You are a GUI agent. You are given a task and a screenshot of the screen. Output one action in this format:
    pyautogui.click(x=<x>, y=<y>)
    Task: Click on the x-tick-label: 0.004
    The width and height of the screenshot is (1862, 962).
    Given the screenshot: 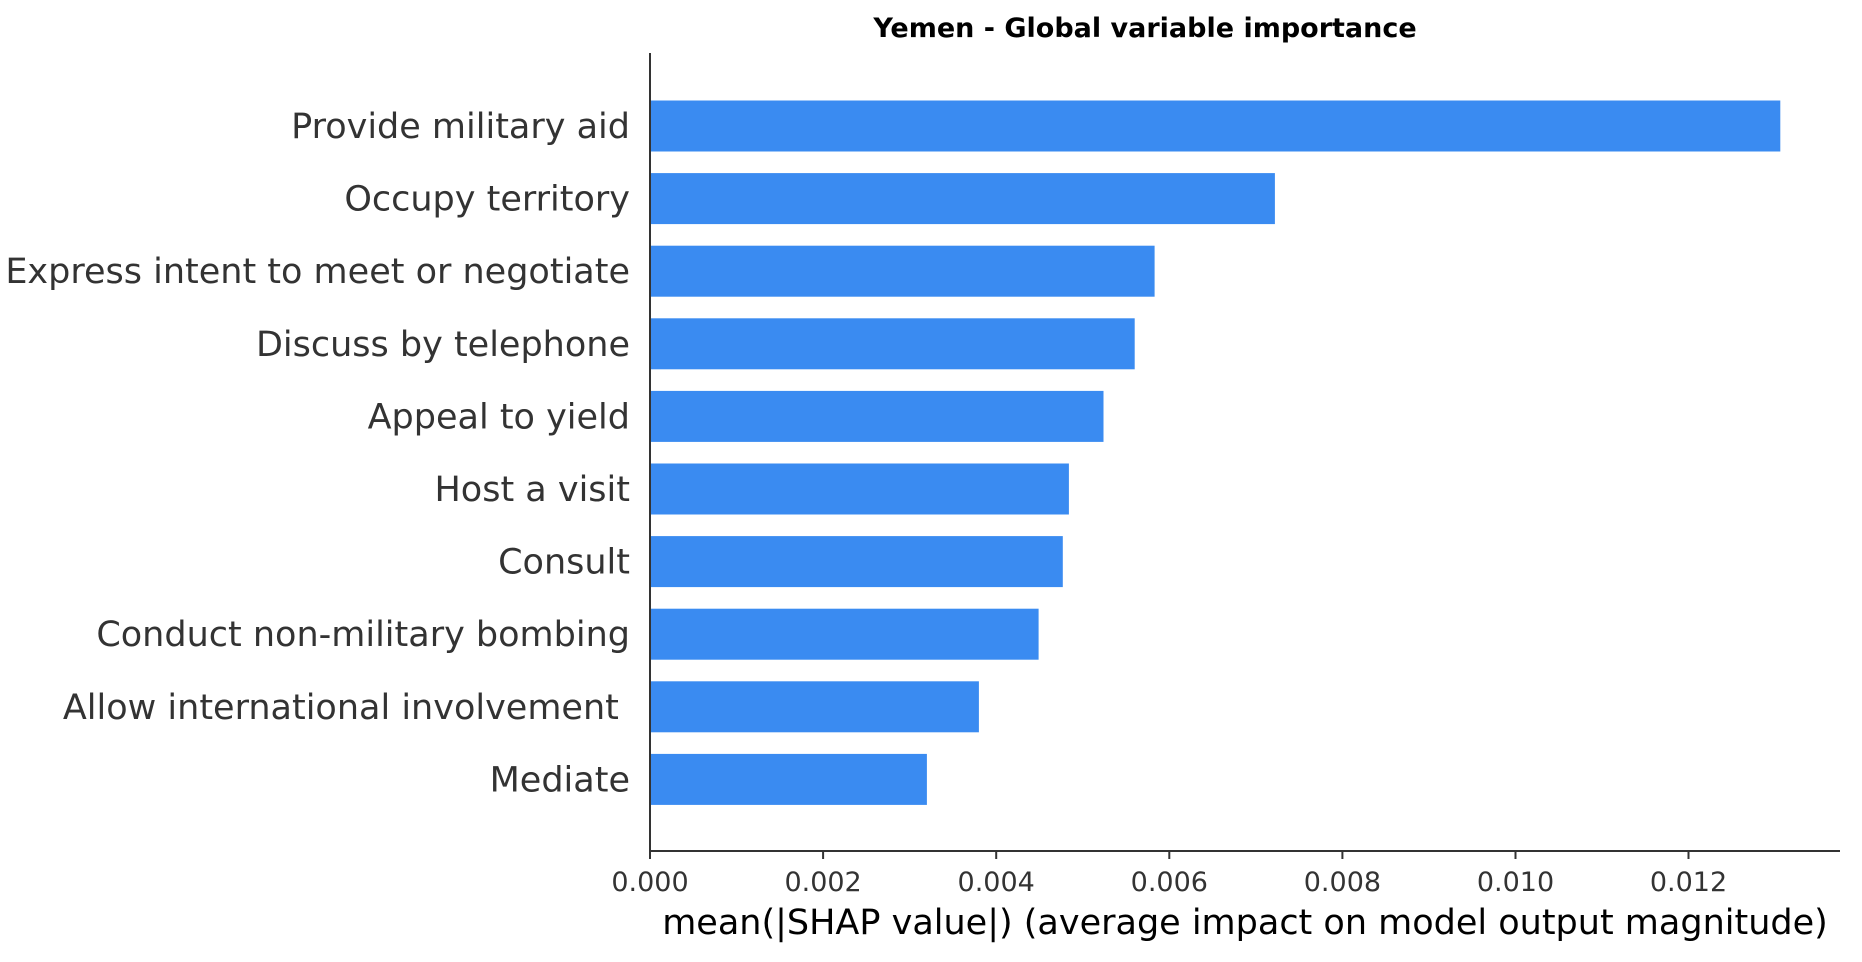 What is the action you would take?
    pyautogui.click(x=996, y=882)
    